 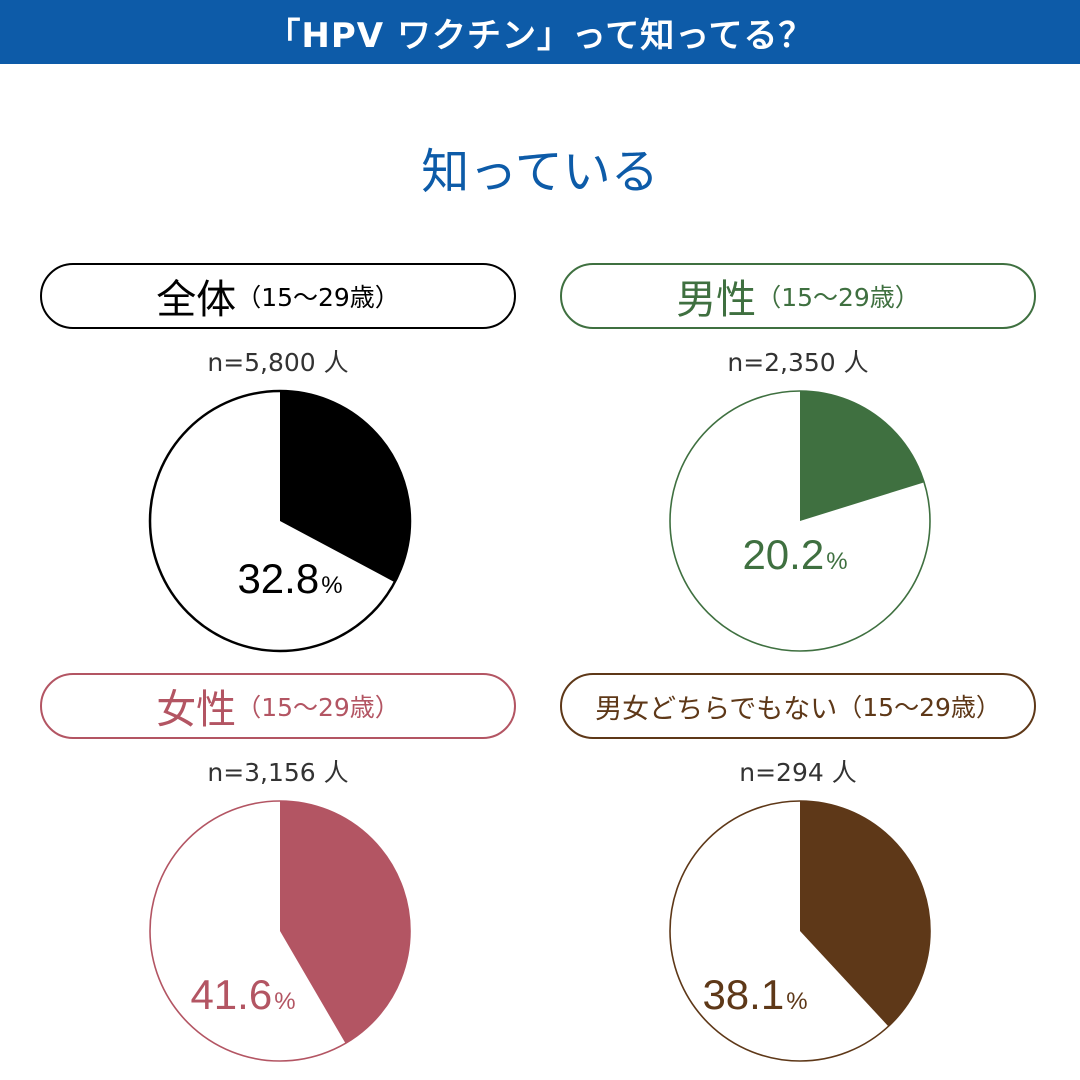 I want to click on pie-slice-value-all, so click(x=345, y=487).